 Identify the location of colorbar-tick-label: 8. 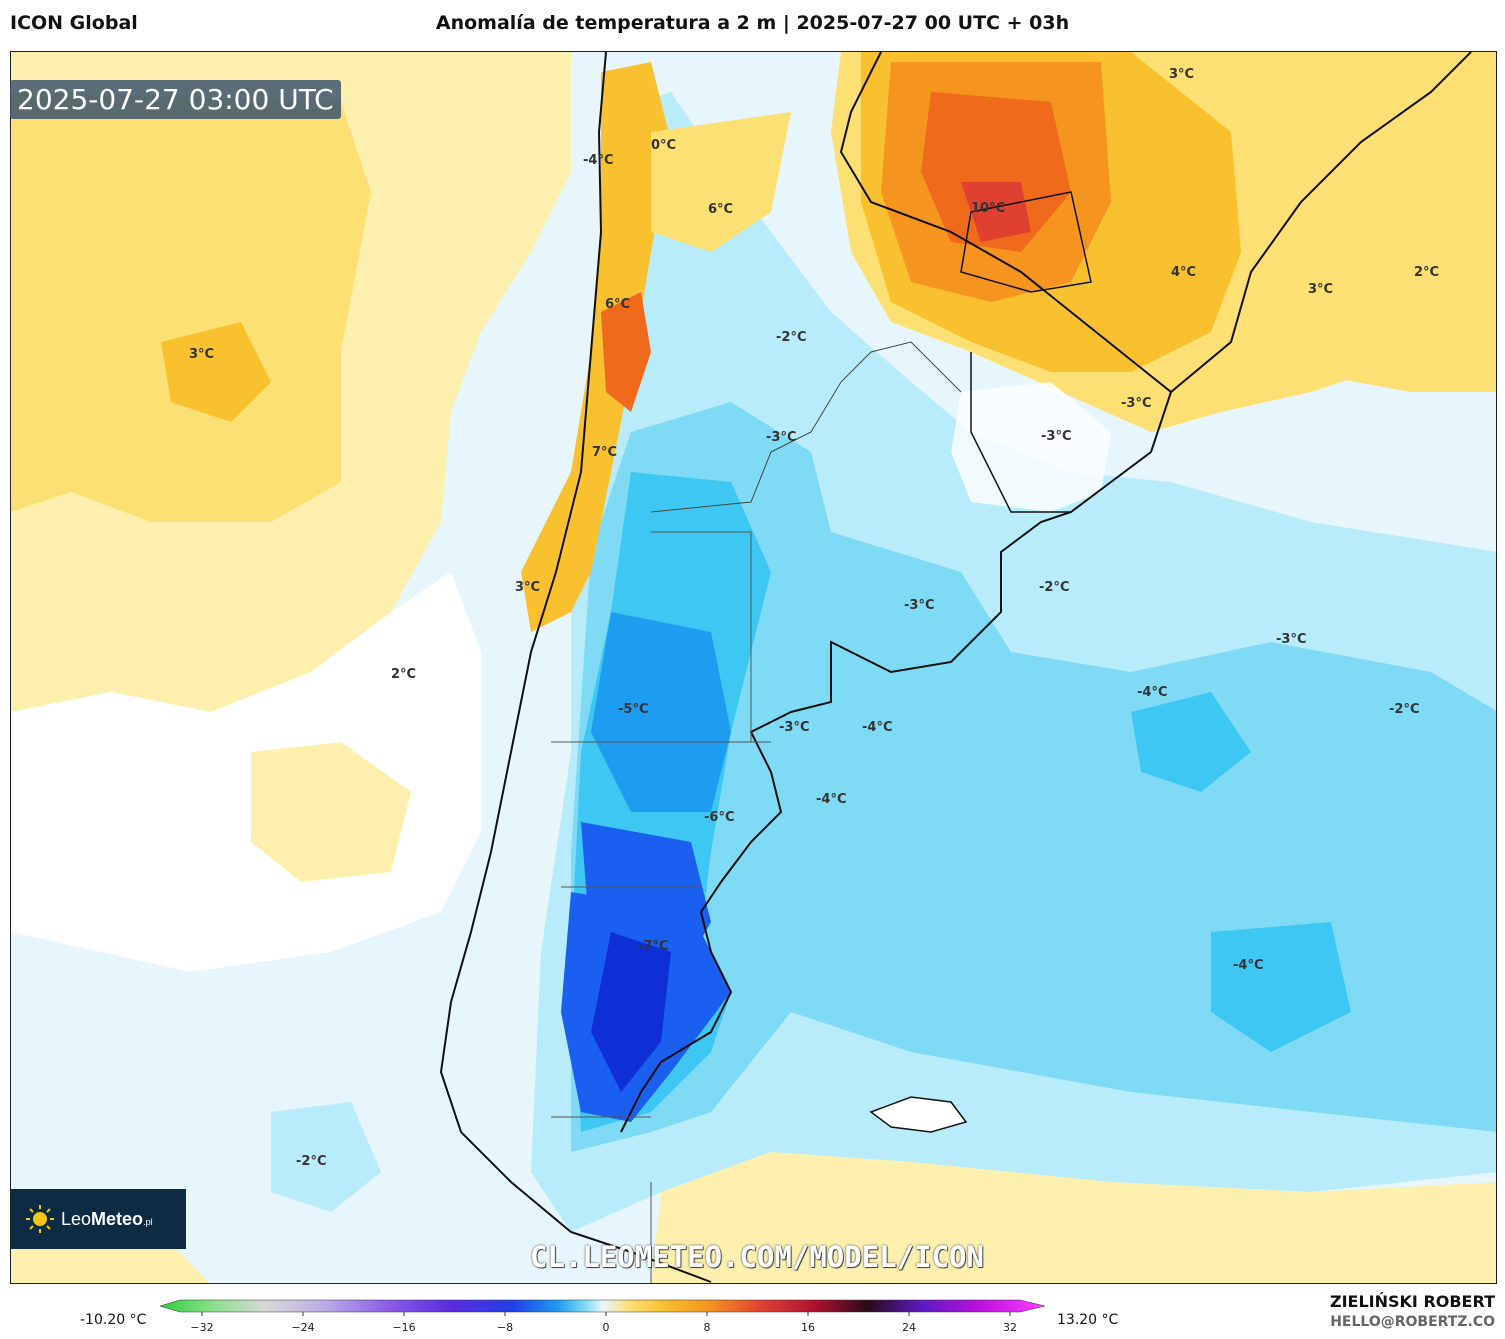
(707, 1327).